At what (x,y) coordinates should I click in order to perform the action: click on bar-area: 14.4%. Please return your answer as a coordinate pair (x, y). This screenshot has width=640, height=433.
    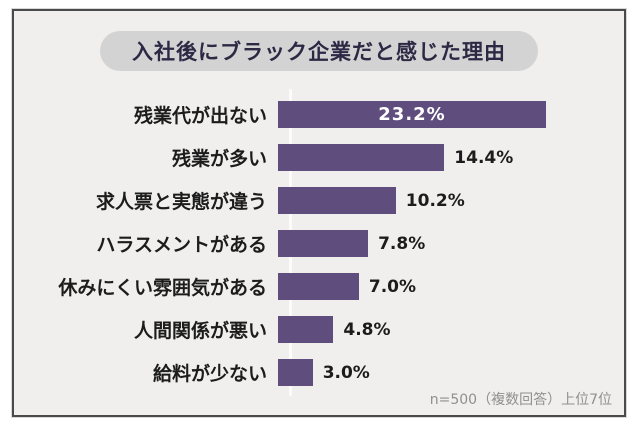
    Looking at the image, I should click on (451, 157).